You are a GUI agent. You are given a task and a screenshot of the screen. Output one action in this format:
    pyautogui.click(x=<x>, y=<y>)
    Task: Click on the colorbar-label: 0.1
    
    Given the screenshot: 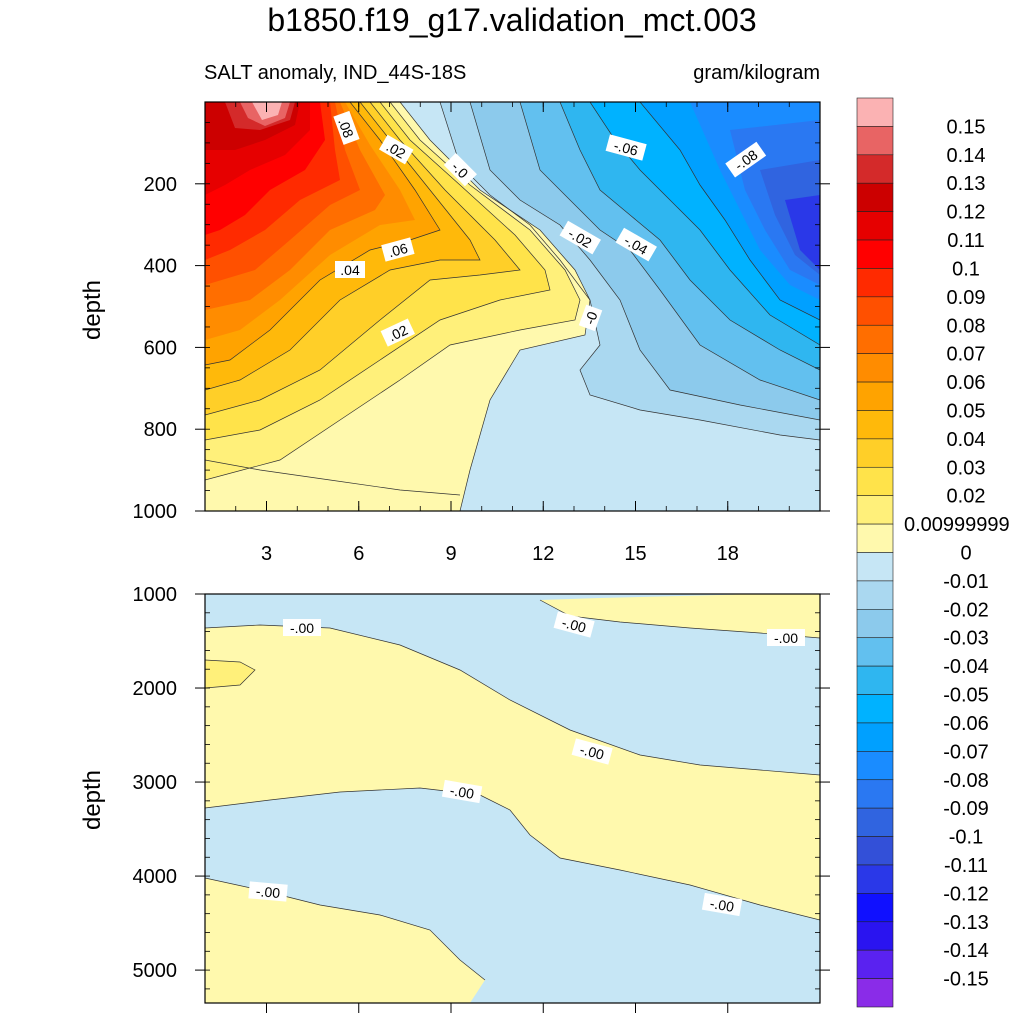 What is the action you would take?
    pyautogui.click(x=966, y=269)
    